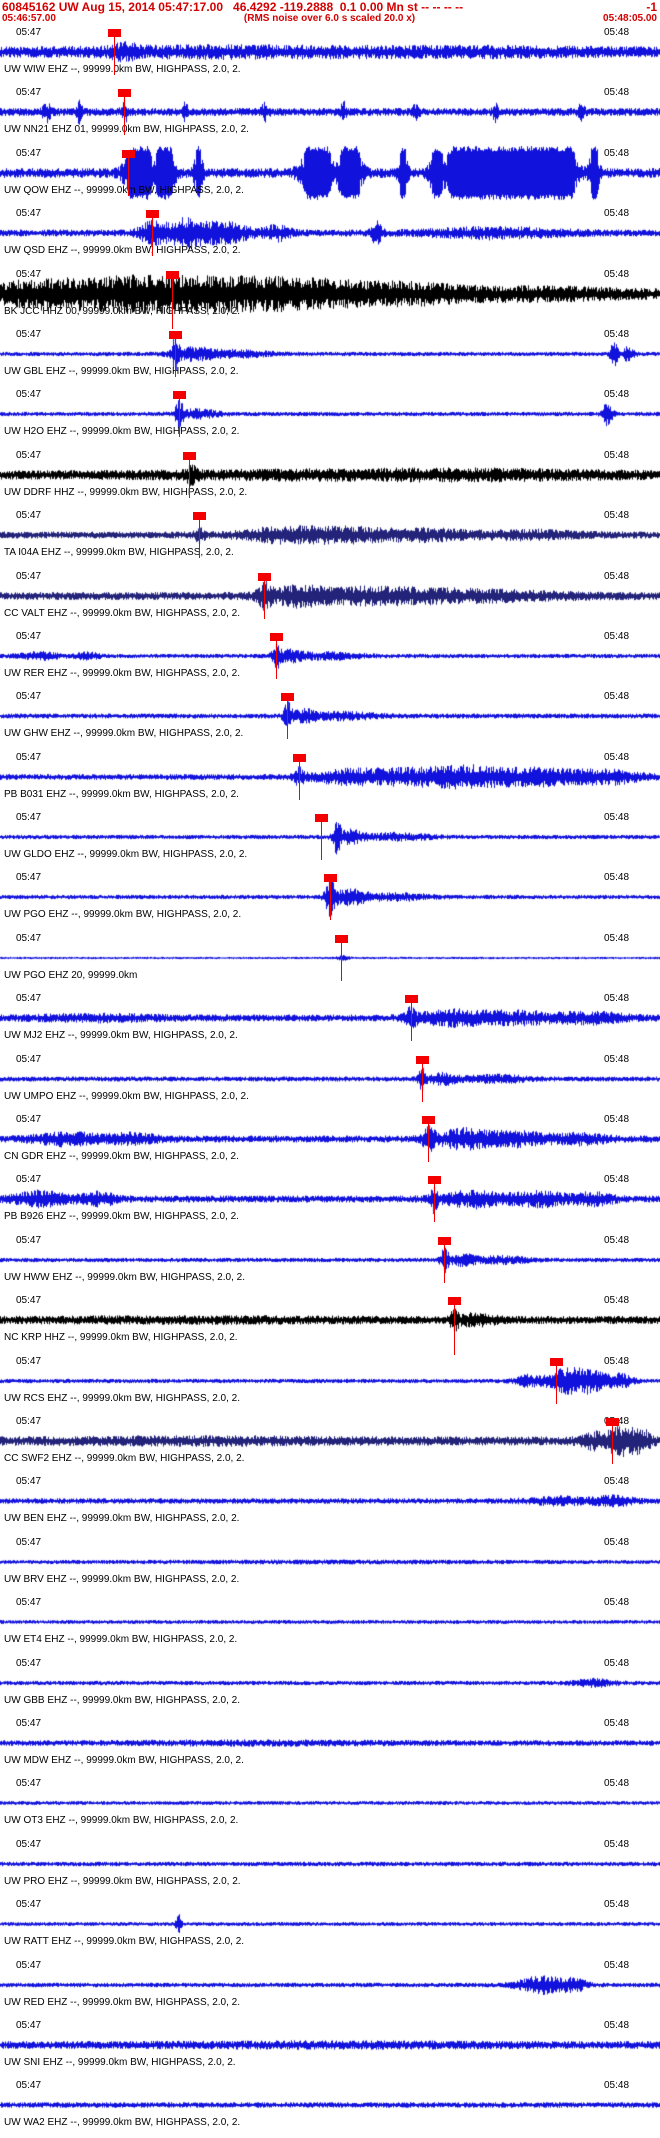  I want to click on waveform-GHW, so click(330, 718).